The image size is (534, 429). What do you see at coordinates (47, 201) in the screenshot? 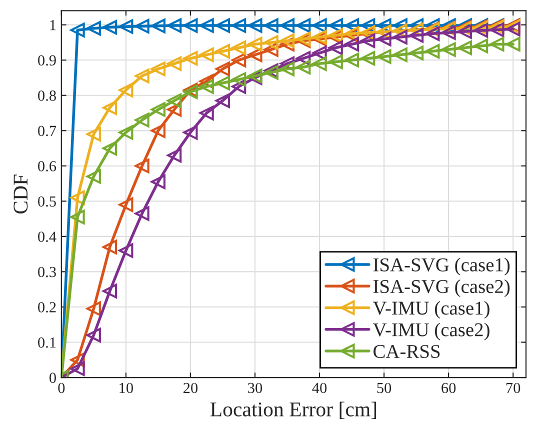
I see `y-tick-label: 0.5` at bounding box center [47, 201].